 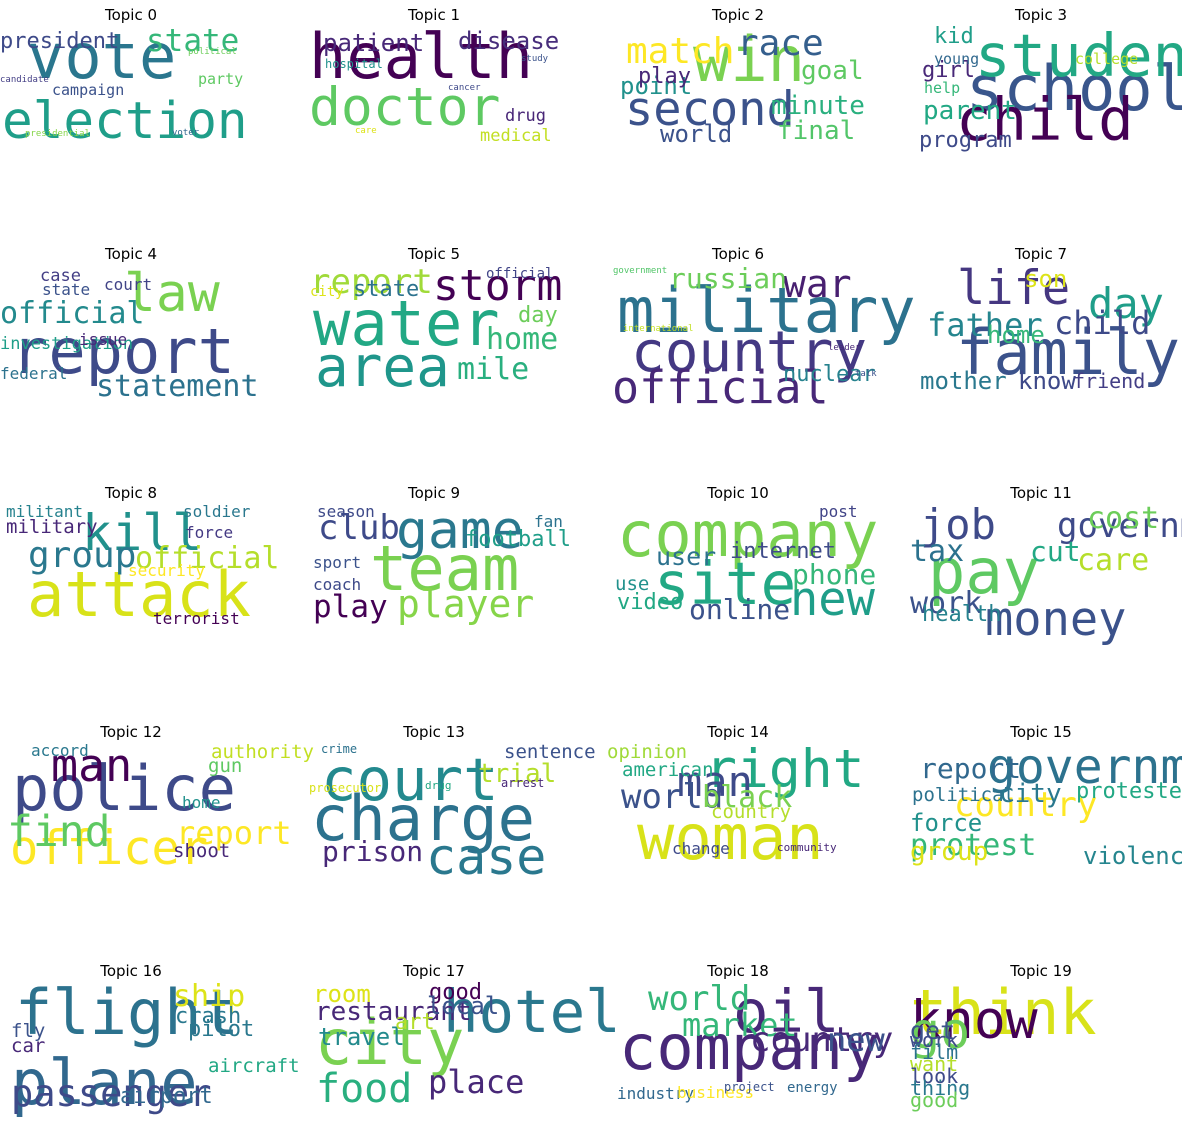 I want to click on wordcloud-word: race, so click(x=780, y=43).